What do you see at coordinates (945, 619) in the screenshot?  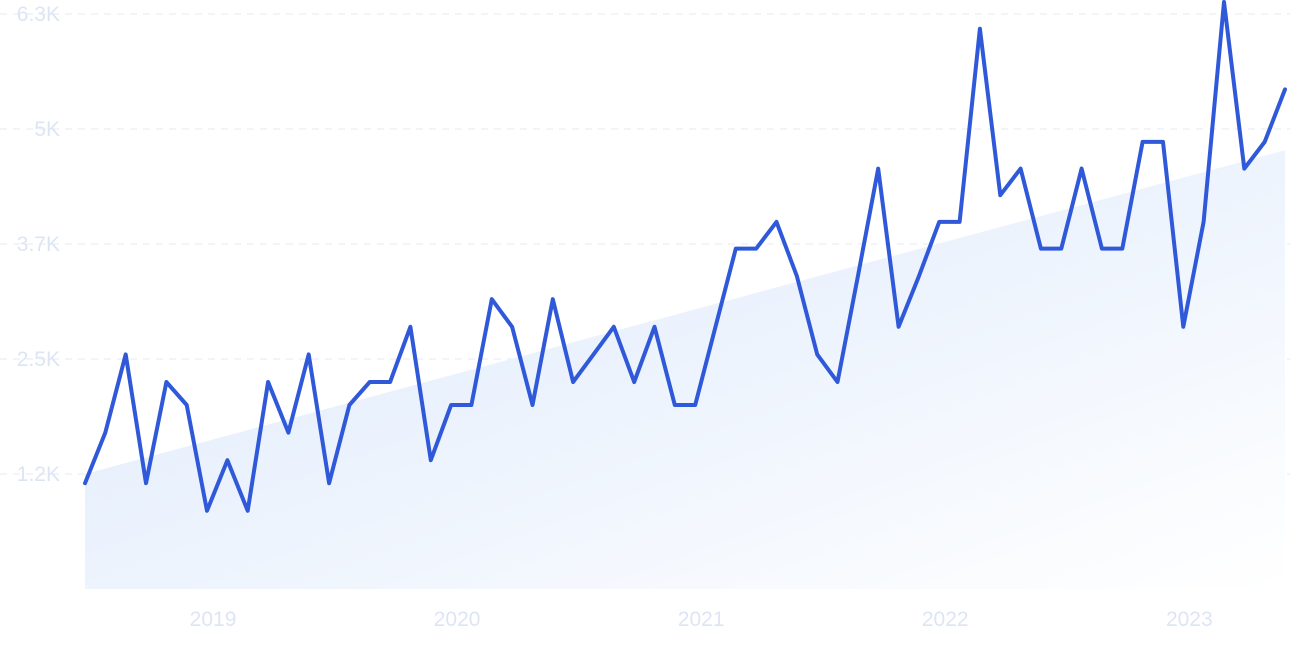 I see `x-tick-label: 2022` at bounding box center [945, 619].